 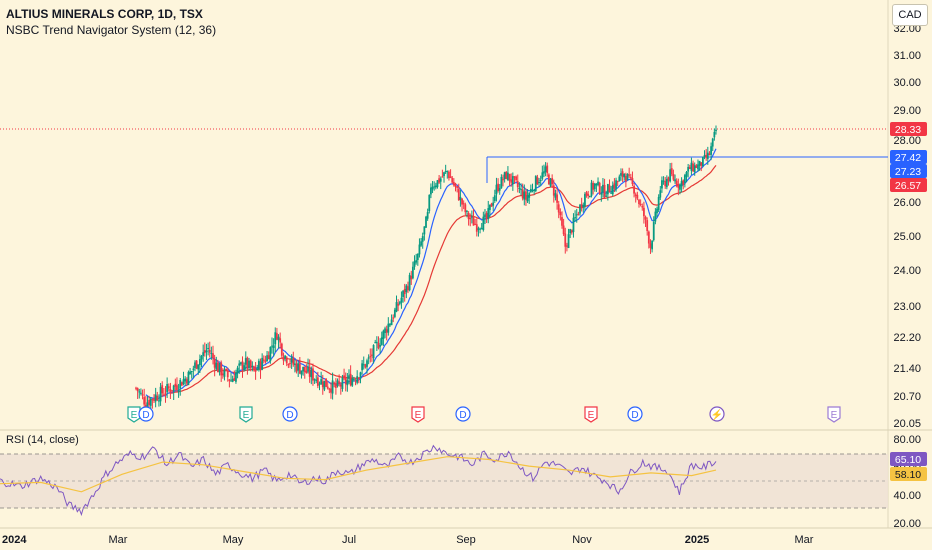 I want to click on event-letter: D, so click(x=634, y=415).